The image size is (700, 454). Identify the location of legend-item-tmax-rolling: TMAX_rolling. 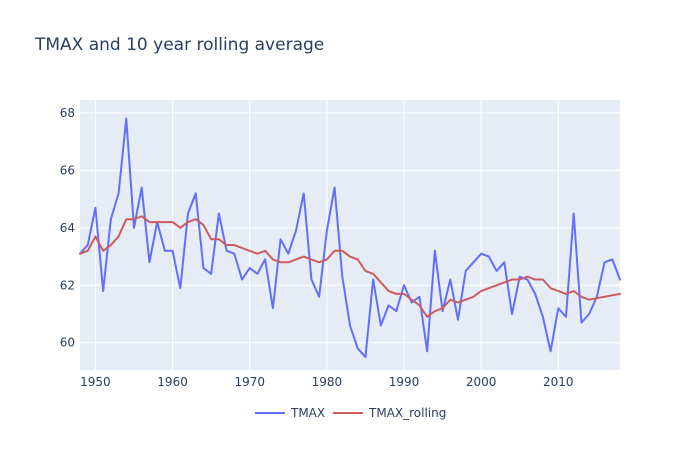
(389, 413).